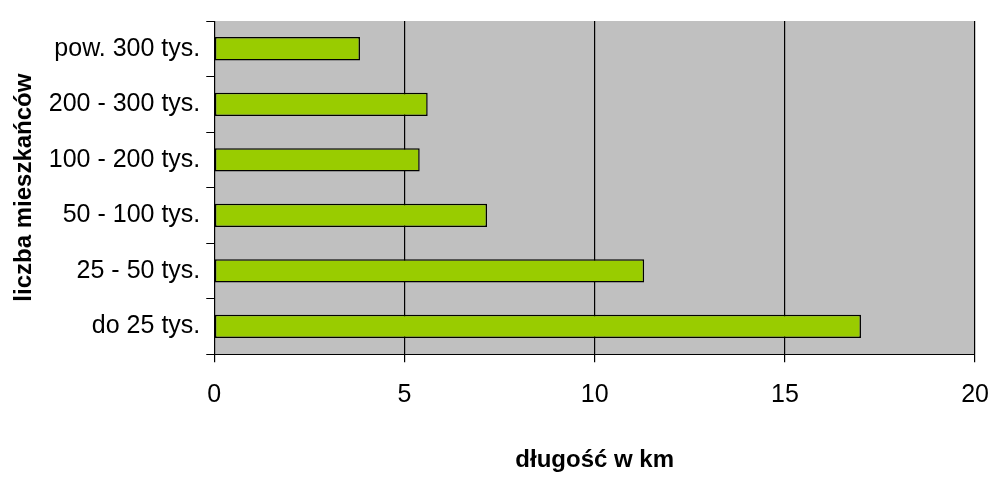 The image size is (1007, 485). Describe the element at coordinates (127, 46) in the screenshot. I see `y-tick-label: pow. 300 tys.` at that location.